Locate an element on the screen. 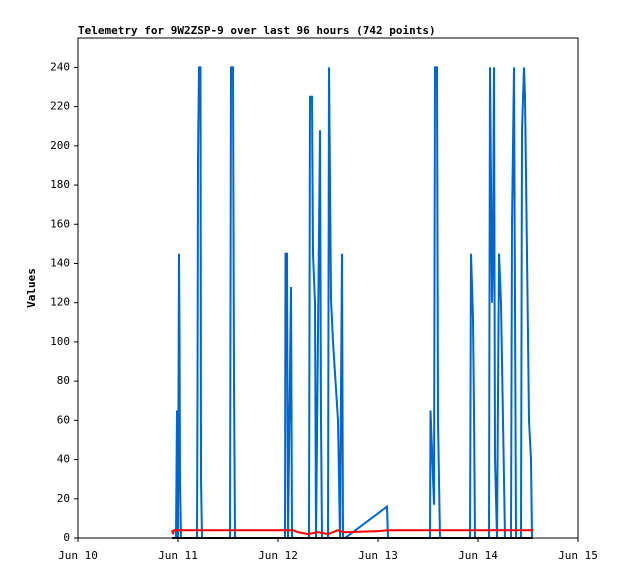 The image size is (618, 579). y-tick-label: 140 is located at coordinates (60, 262).